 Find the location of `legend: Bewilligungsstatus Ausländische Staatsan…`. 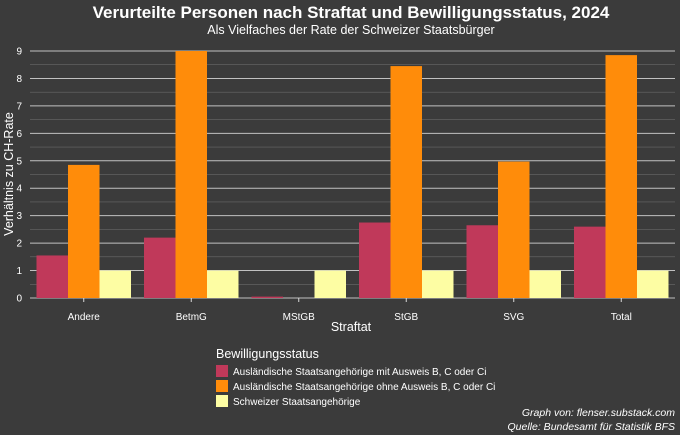

legend: Bewilligungsstatus Ausländische Staatsan… is located at coordinates (355, 377).